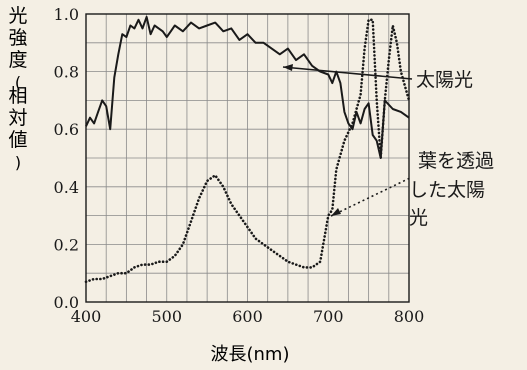 The image size is (527, 370). Describe the element at coordinates (17, 118) in the screenshot. I see `y-axis-label-char: 対` at that location.